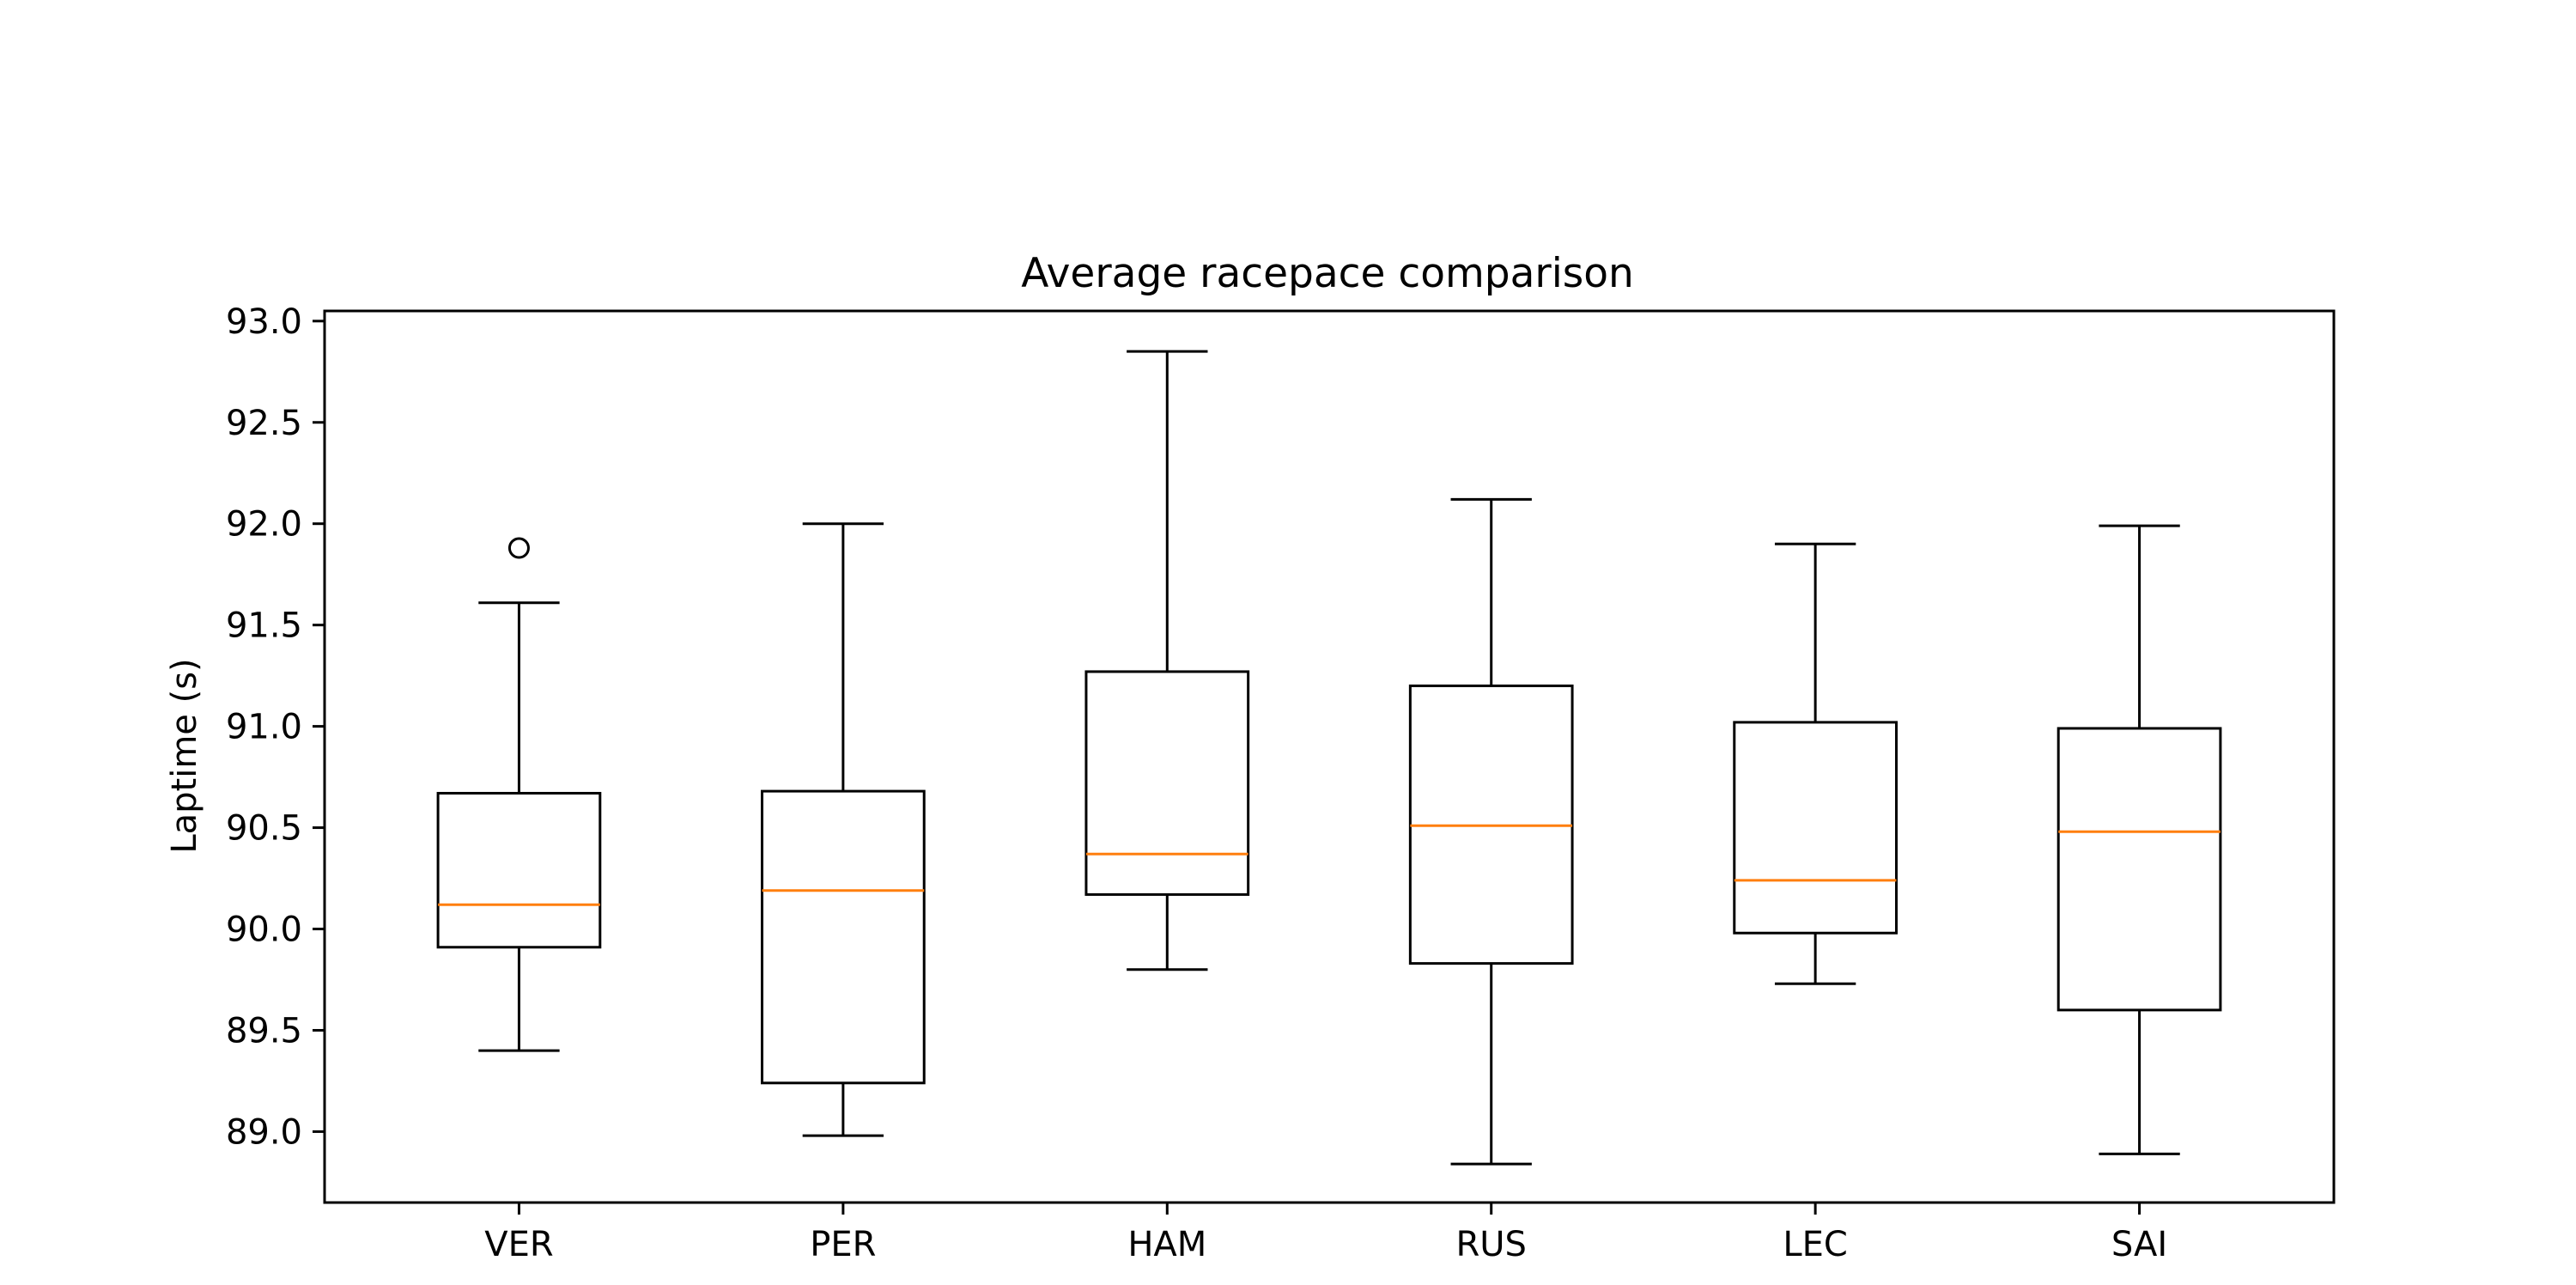  What do you see at coordinates (264, 829) in the screenshot?
I see `y-tick-label: 90.5` at bounding box center [264, 829].